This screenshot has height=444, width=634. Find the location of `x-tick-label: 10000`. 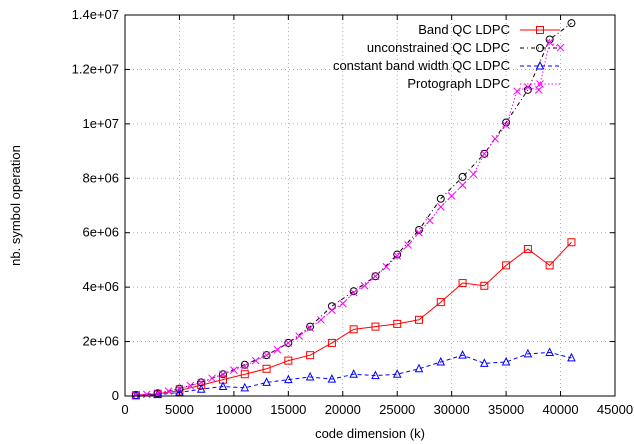

x-tick-label: 10000 is located at coordinates (234, 409).